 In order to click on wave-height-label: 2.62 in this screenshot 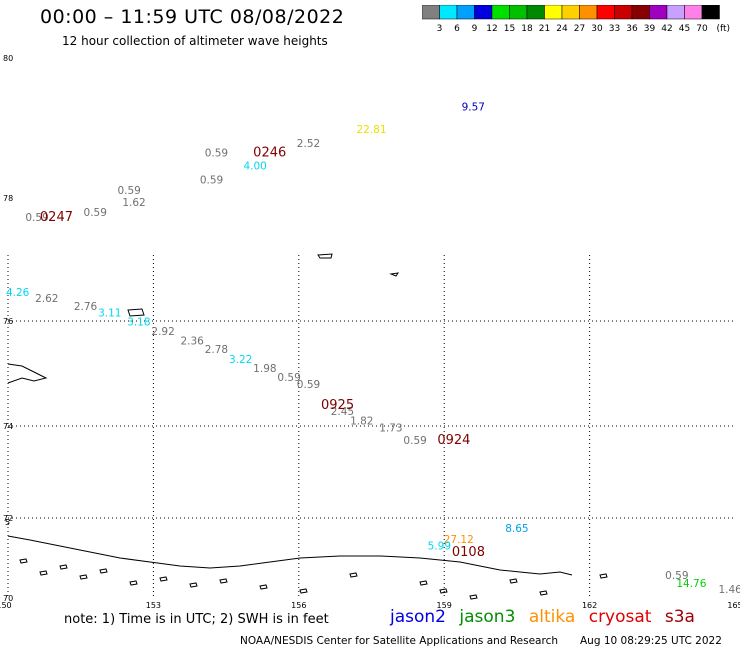, I will do `click(46, 299)`.